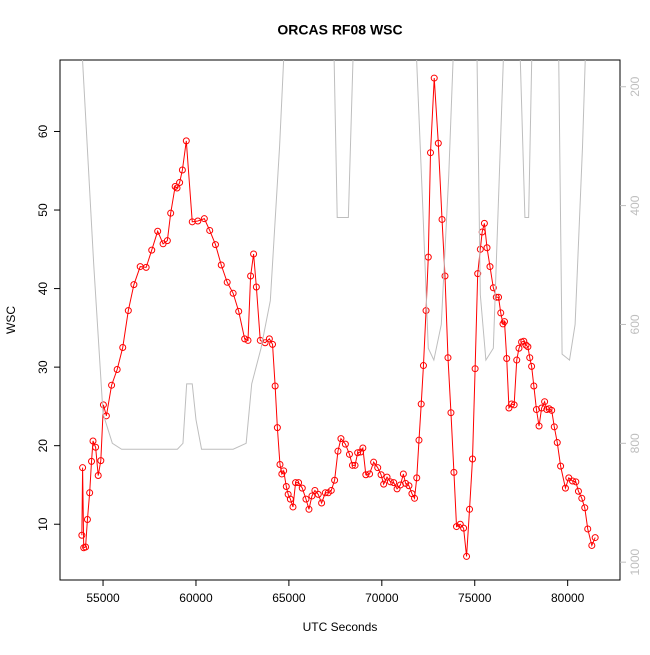 This screenshot has width=650, height=655. What do you see at coordinates (382, 598) in the screenshot?
I see `x-tick-label: 70000` at bounding box center [382, 598].